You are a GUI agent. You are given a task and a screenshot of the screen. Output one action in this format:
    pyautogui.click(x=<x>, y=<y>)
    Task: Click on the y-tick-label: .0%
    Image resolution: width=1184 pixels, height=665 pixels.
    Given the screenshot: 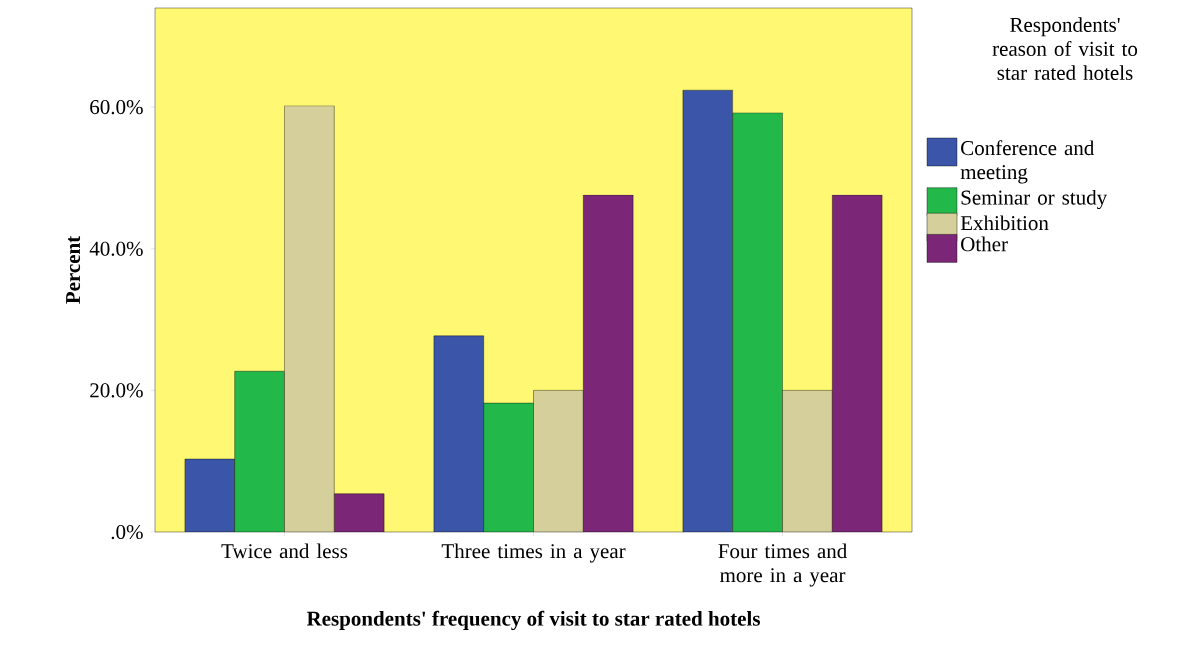 What is the action you would take?
    pyautogui.click(x=127, y=532)
    